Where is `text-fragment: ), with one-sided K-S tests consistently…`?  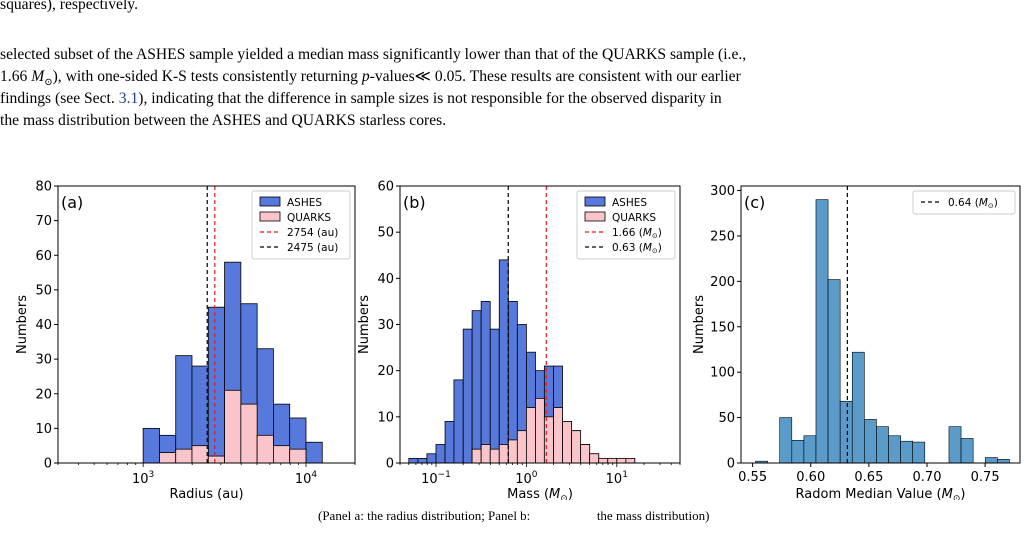 text-fragment: ), with one-sided K-S tests consistently… is located at coordinates (205, 76).